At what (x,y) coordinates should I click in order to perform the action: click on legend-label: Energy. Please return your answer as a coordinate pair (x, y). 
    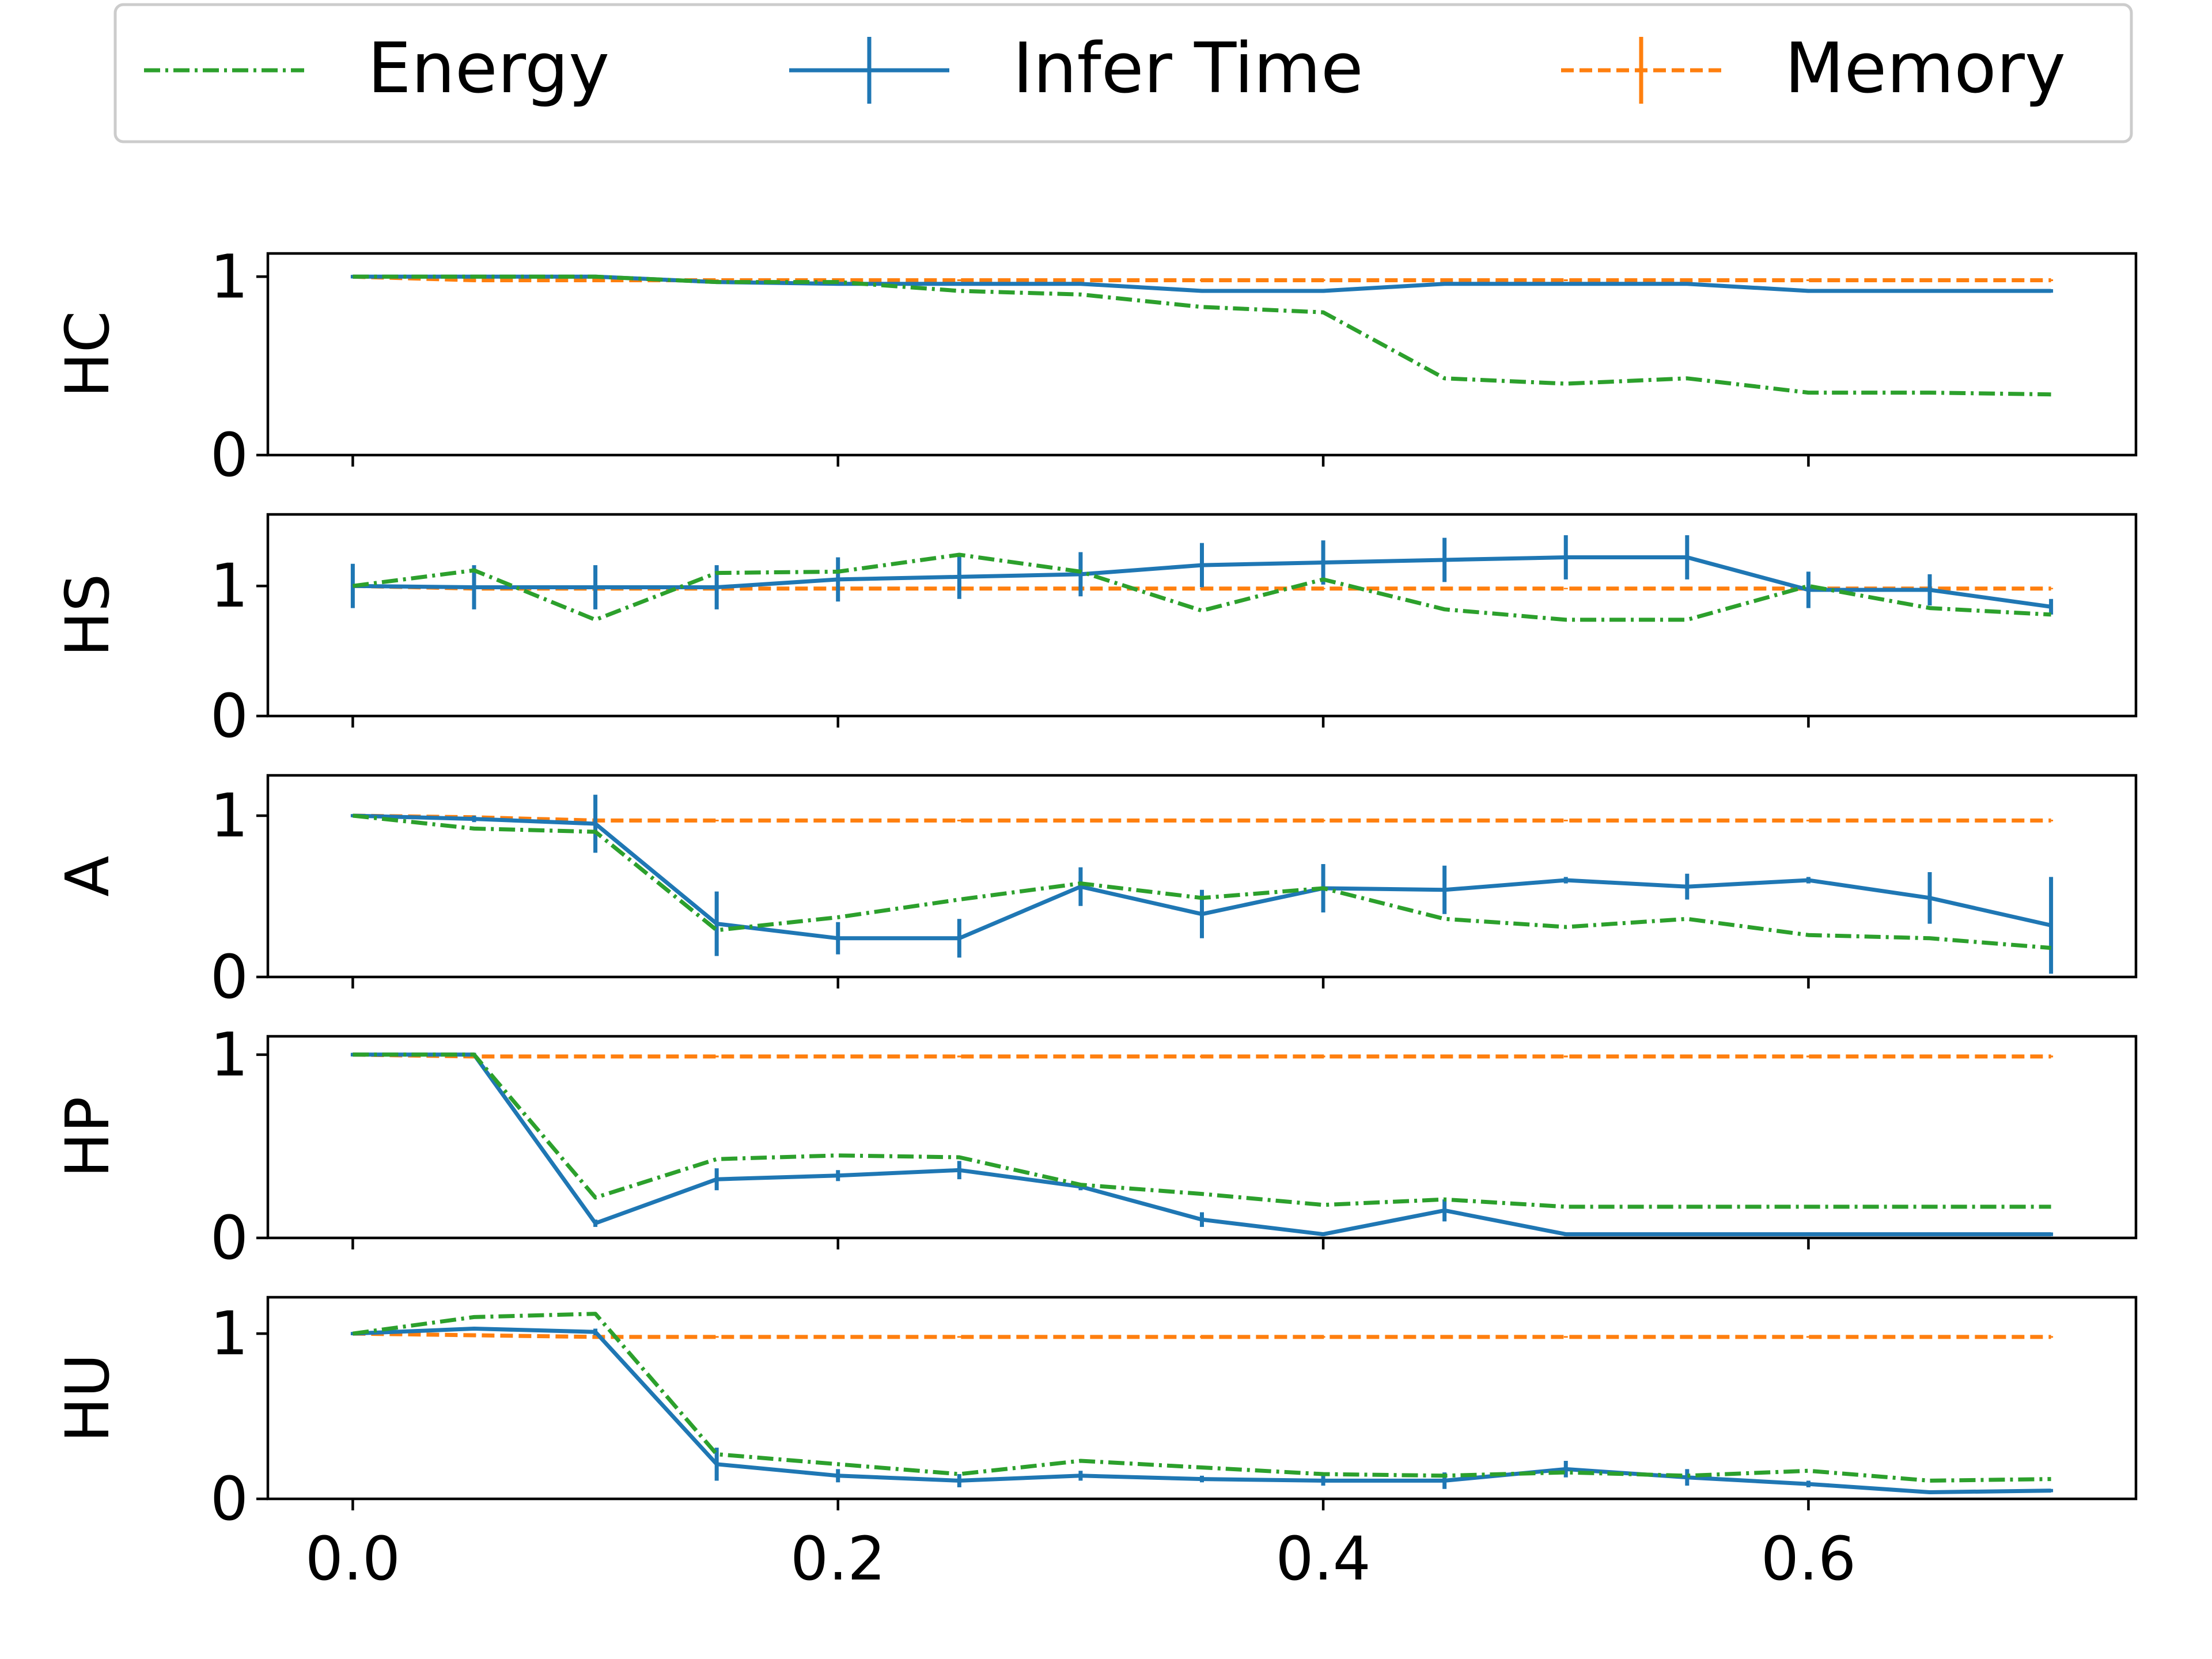
    Looking at the image, I should click on (488, 69).